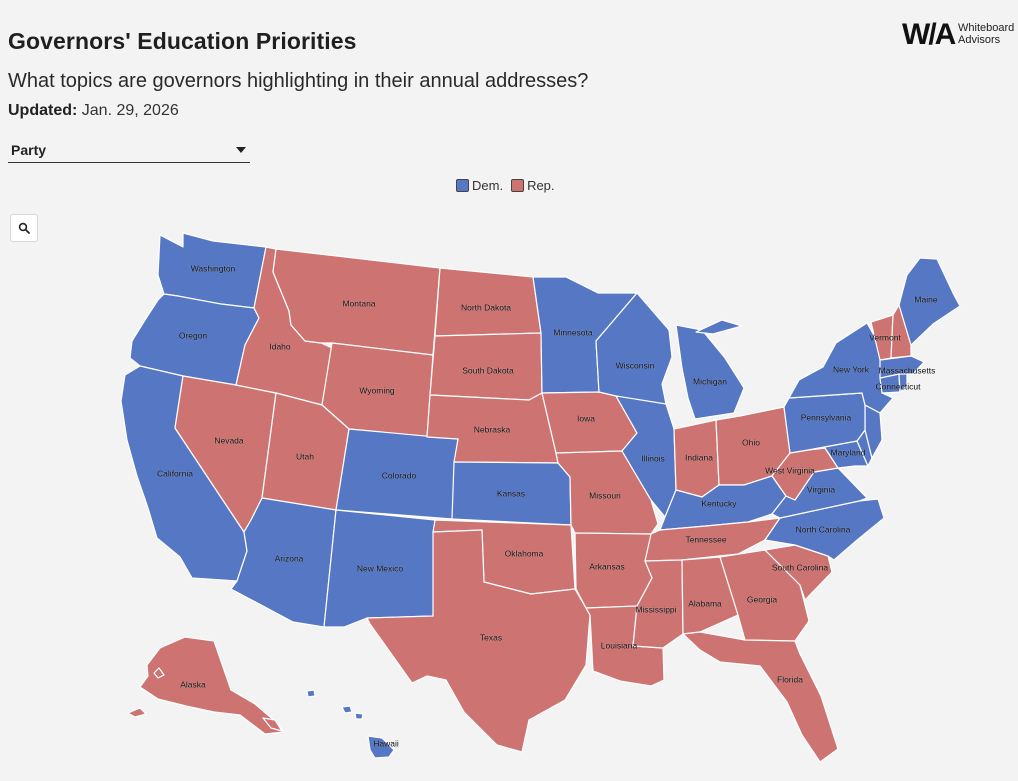  What do you see at coordinates (979, 40) in the screenshot?
I see `logo-line-2: Advisors` at bounding box center [979, 40].